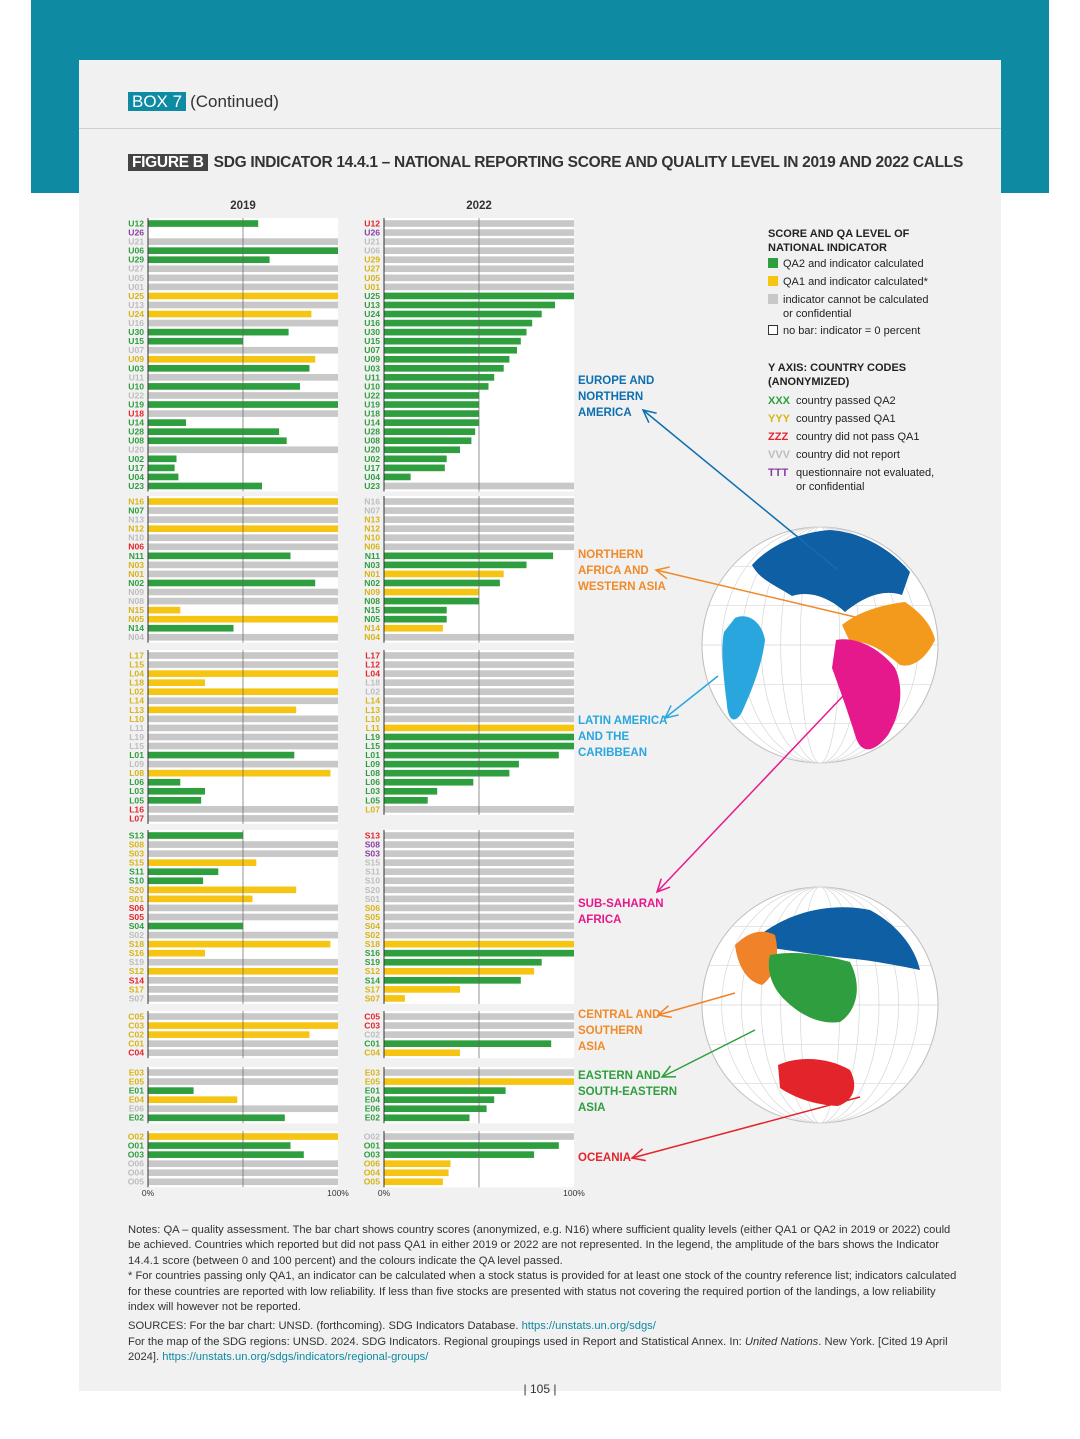 The width and height of the screenshot is (1080, 1439). Describe the element at coordinates (450, 350) in the screenshot. I see `bar-U07-2022` at that location.